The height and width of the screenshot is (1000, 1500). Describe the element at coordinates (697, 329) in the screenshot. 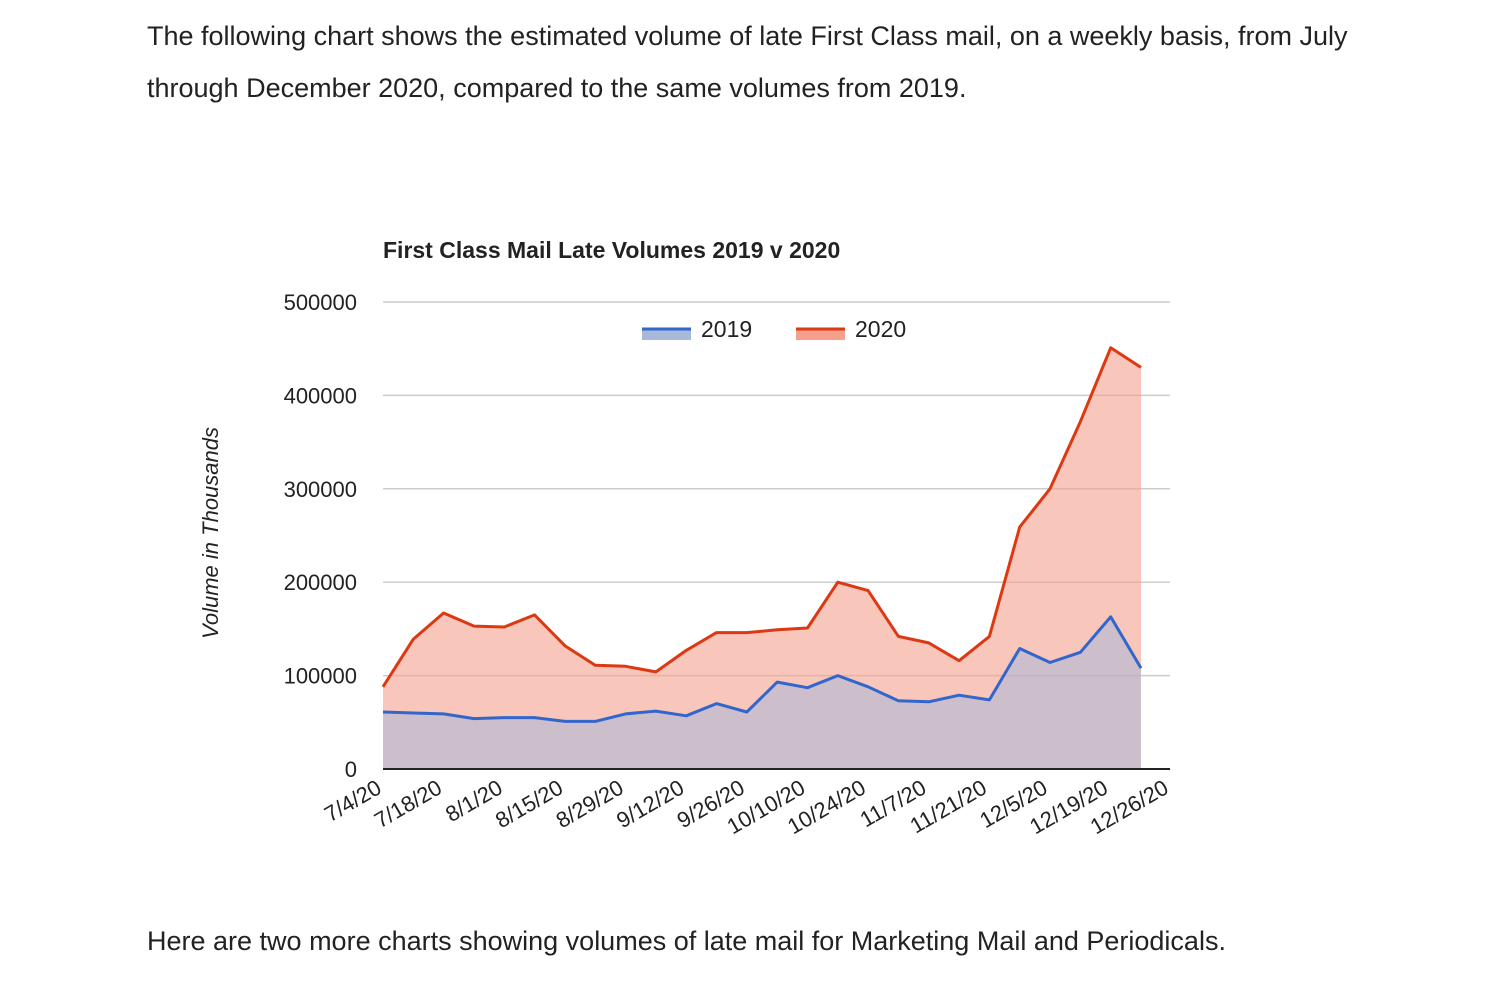

I see `legend-item-2019: 2019` at that location.